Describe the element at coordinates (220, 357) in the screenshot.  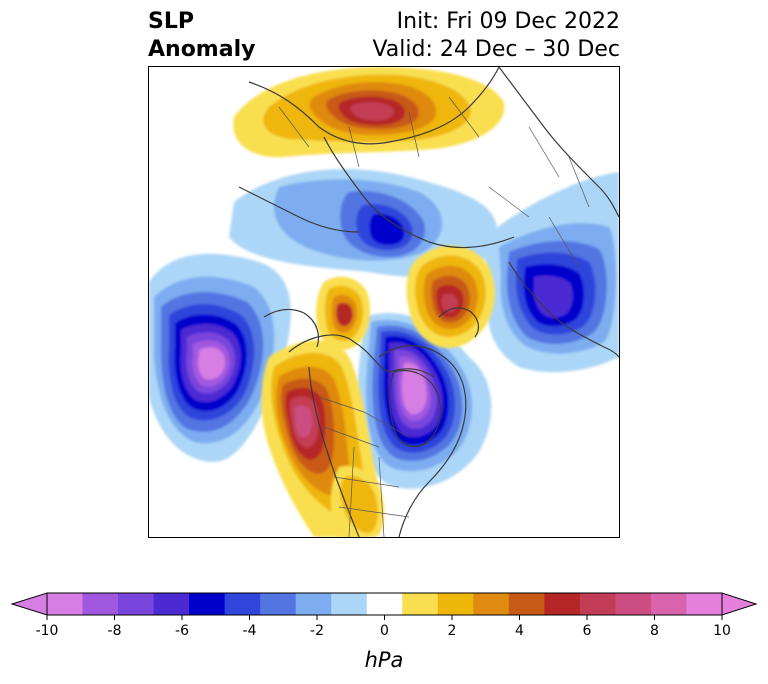
I see `alaska-low` at that location.